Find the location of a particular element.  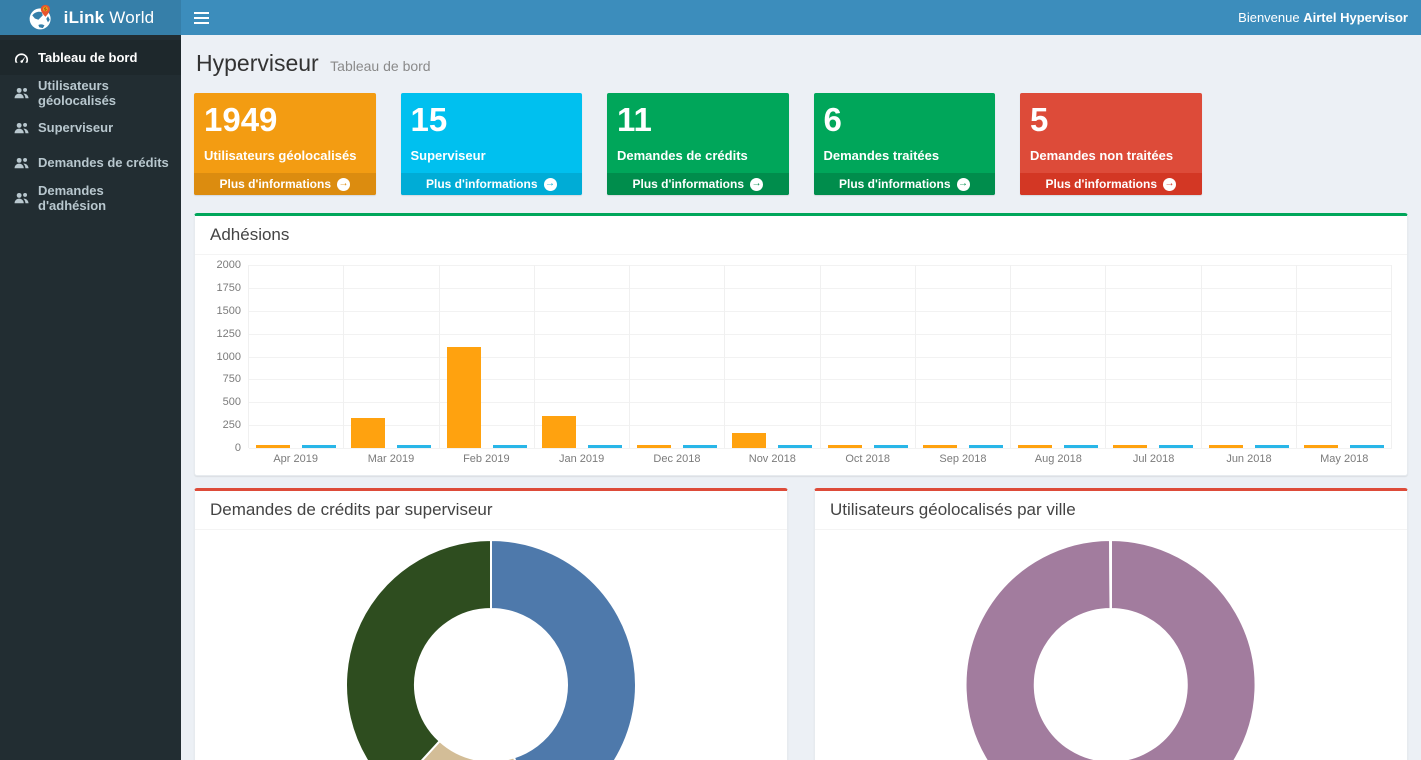

dashboard-icon is located at coordinates (21, 58).